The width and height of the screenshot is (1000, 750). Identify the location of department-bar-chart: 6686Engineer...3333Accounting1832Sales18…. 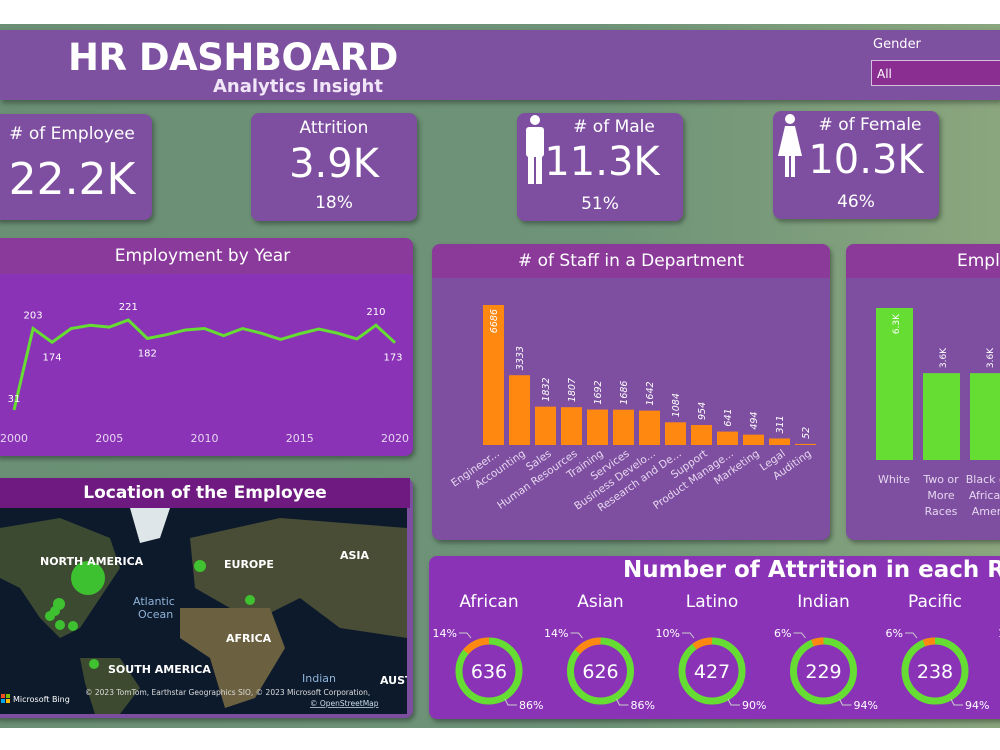
(632, 409).